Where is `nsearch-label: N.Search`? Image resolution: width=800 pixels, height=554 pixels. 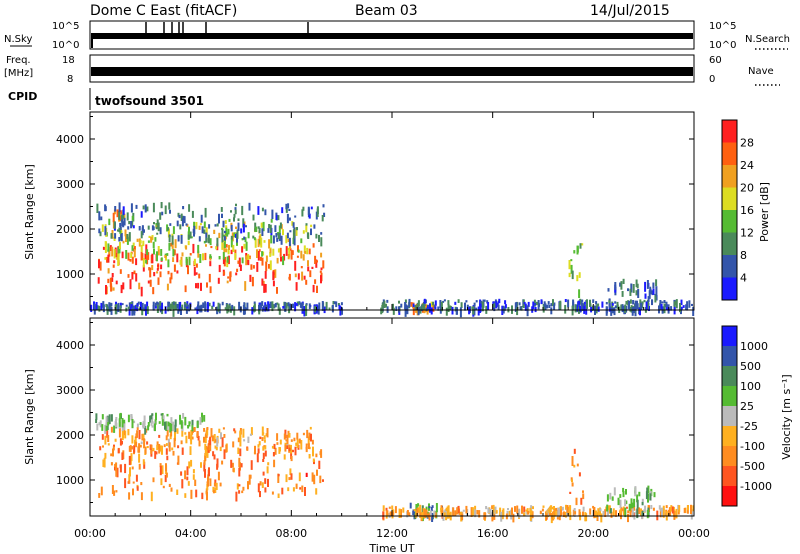 nsearch-label: N.Search is located at coordinates (767, 39).